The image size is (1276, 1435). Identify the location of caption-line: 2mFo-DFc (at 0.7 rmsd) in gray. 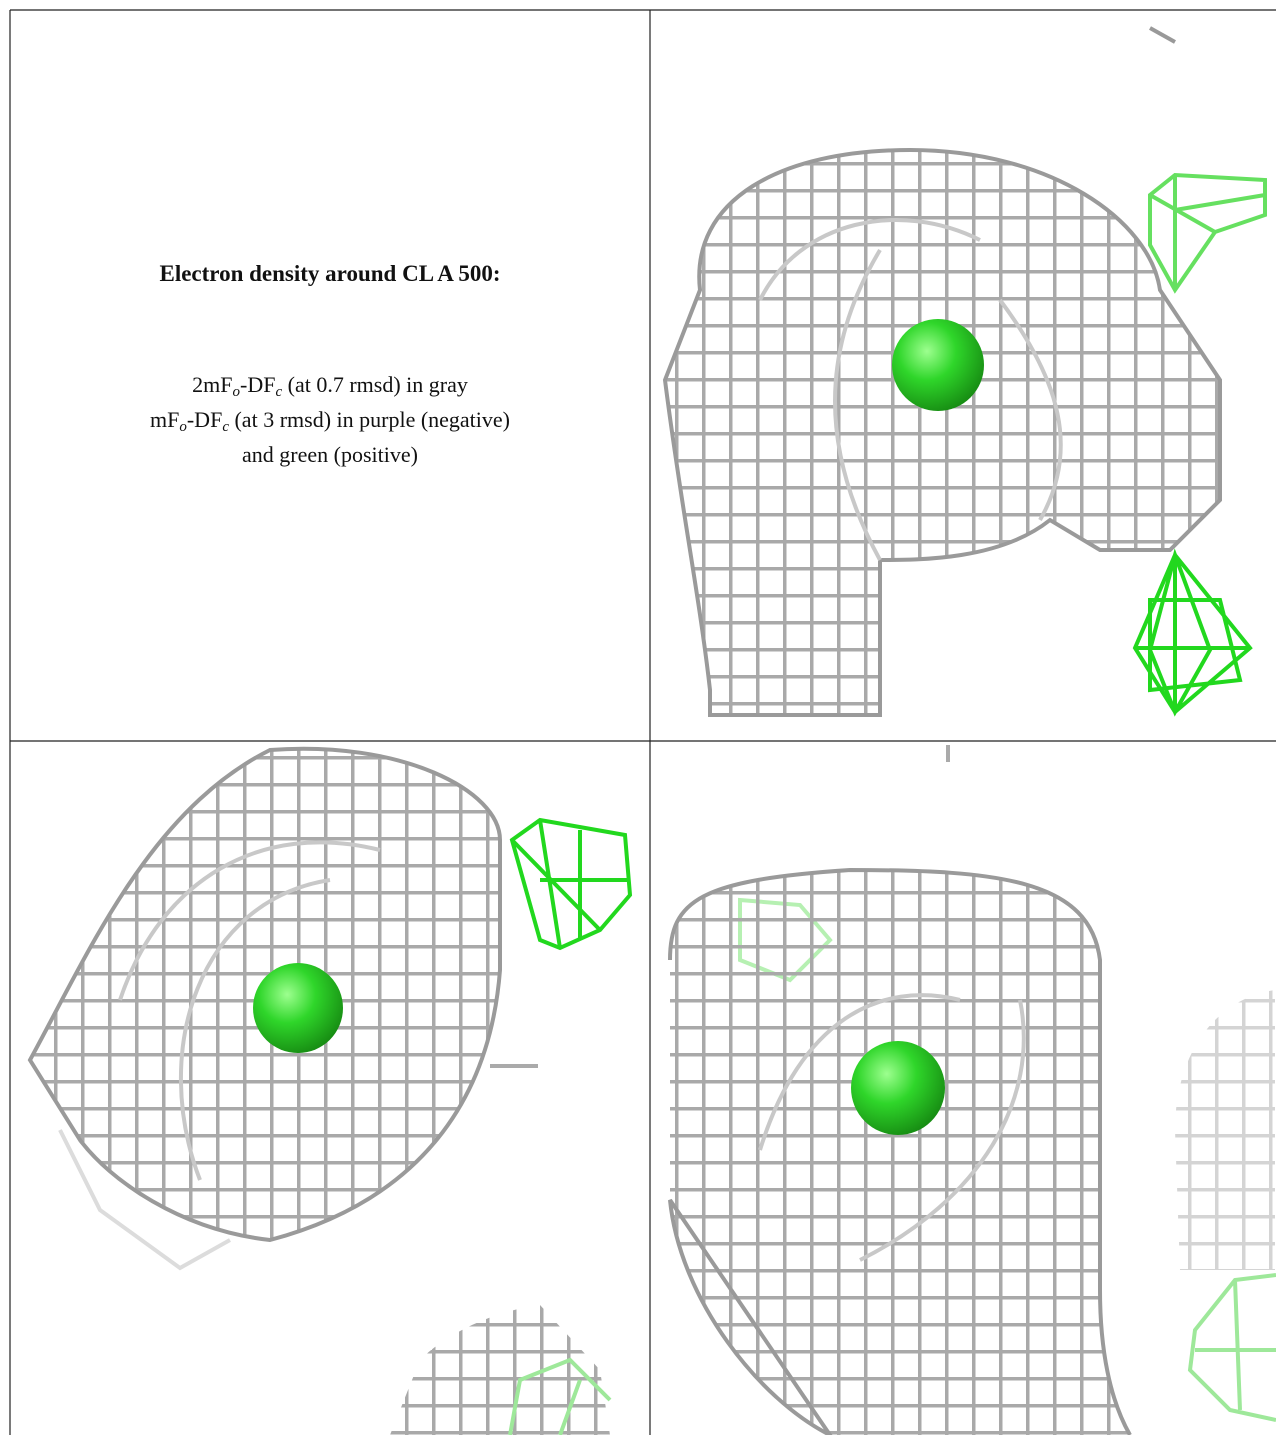
(330, 384).